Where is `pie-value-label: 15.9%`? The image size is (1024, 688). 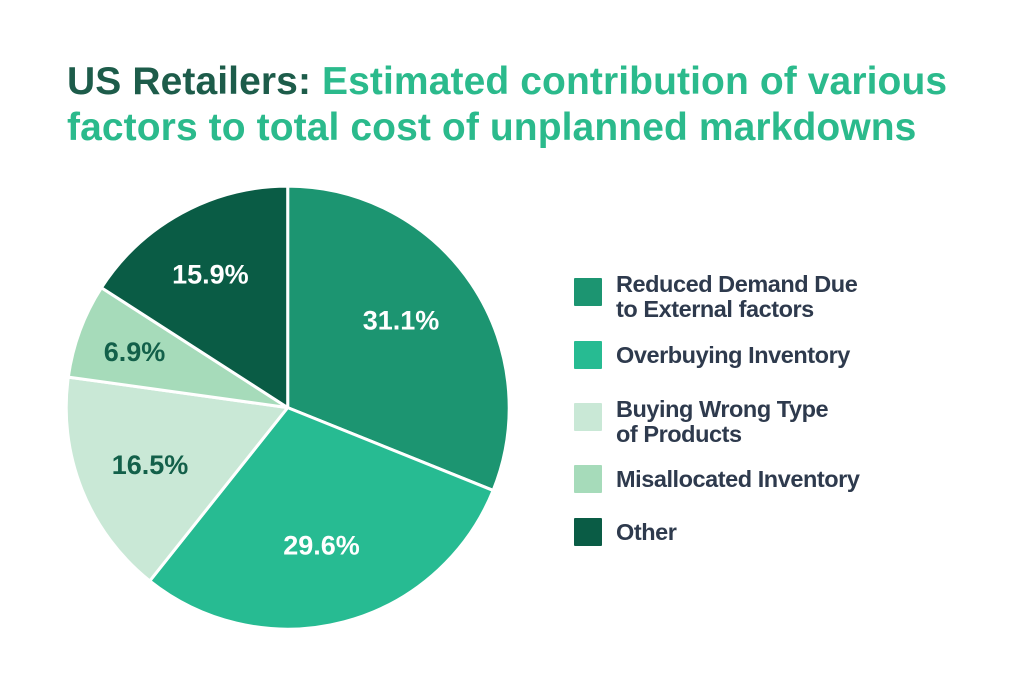
pie-value-label: 15.9% is located at coordinates (210, 274).